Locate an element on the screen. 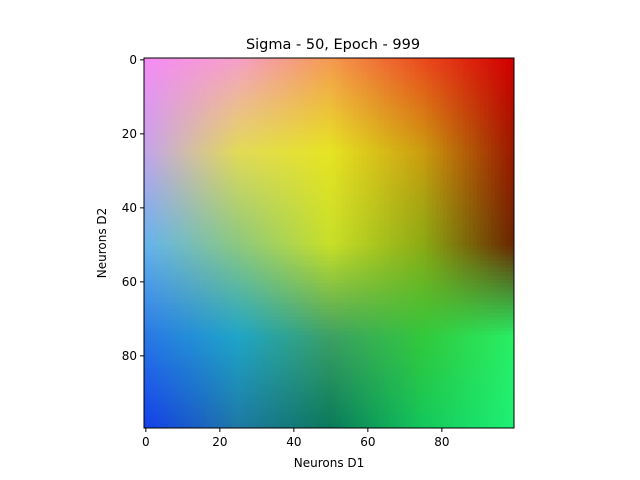  y-tick-label: 0 is located at coordinates (133, 60).